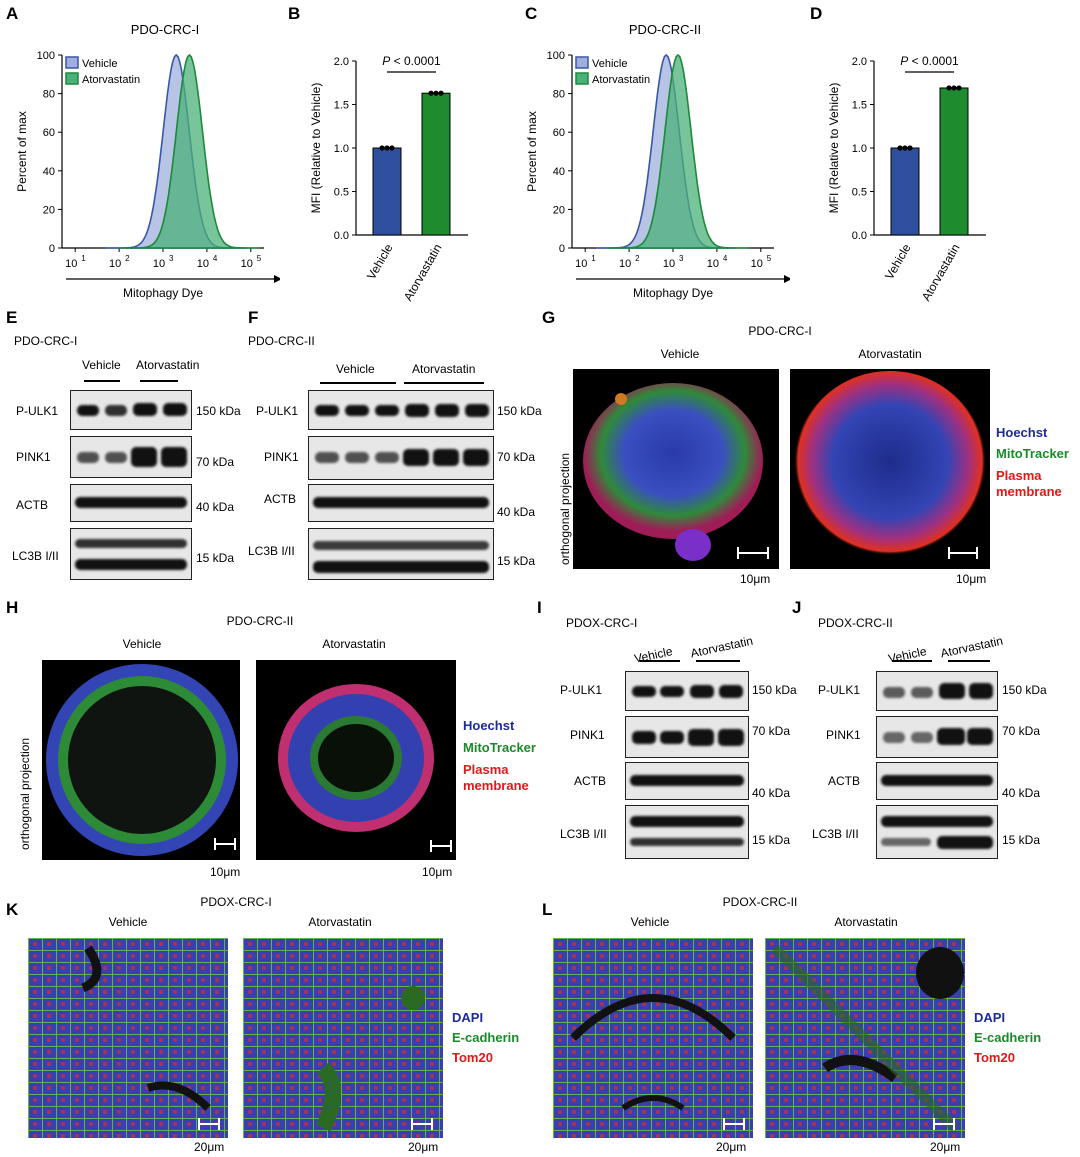 The image size is (1080, 1157). Describe the element at coordinates (937, 691) in the screenshot. I see `blot-j-pulk1` at that location.